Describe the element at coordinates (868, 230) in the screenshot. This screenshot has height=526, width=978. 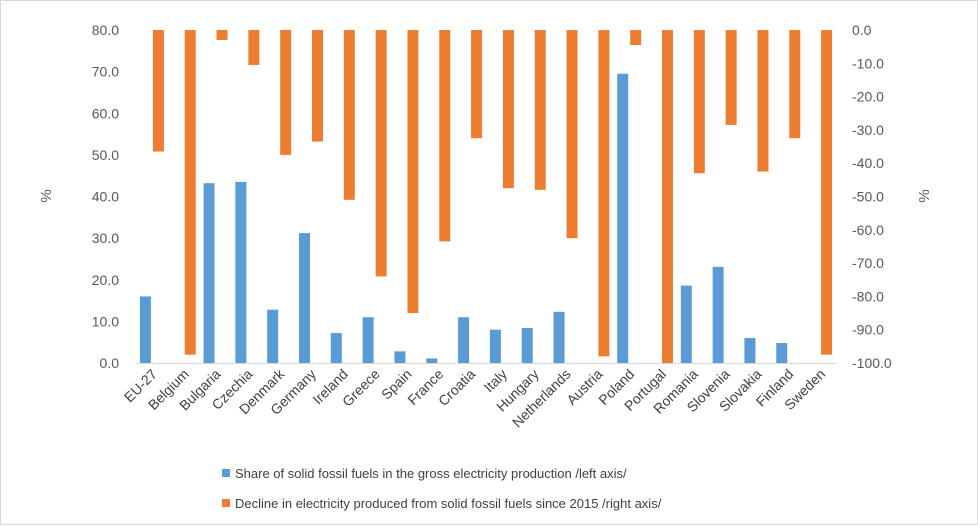
I see `right-tick-label: -60.0` at that location.